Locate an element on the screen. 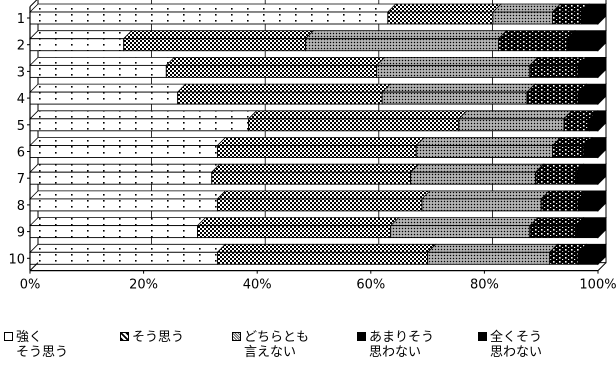  x-tick-labels: 0% 20% 40% 60% 80% 100% is located at coordinates (318, 285).